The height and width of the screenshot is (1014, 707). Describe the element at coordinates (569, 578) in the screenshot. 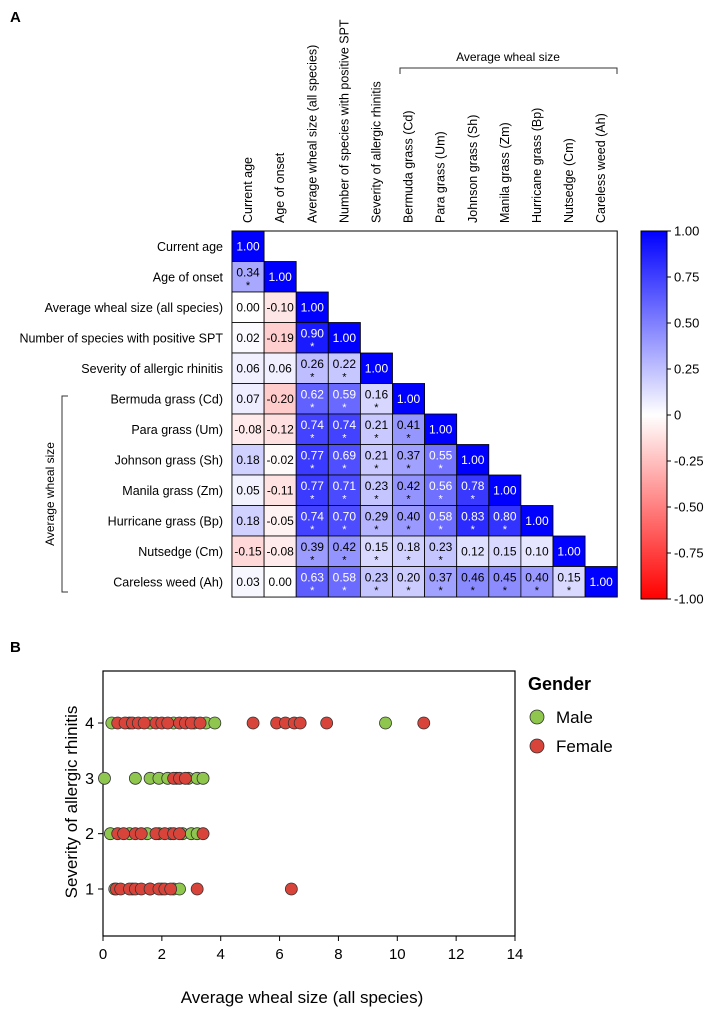

I see `cell-value-label: 0.15` at that location.